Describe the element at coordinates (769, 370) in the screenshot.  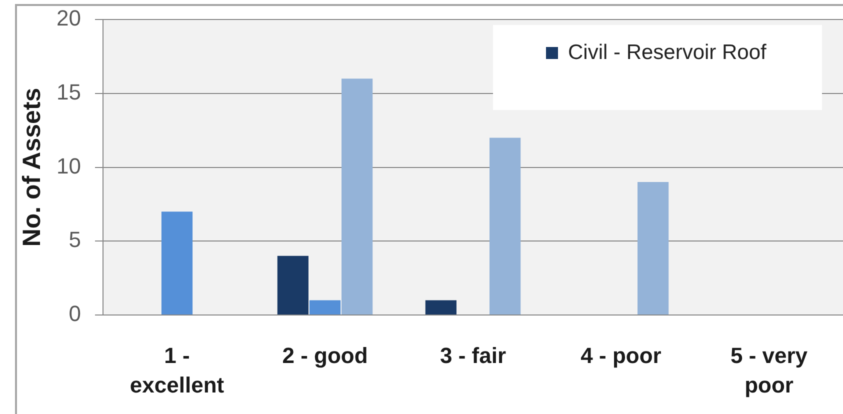
I see `x-tick-label: 5 - very poor` at that location.